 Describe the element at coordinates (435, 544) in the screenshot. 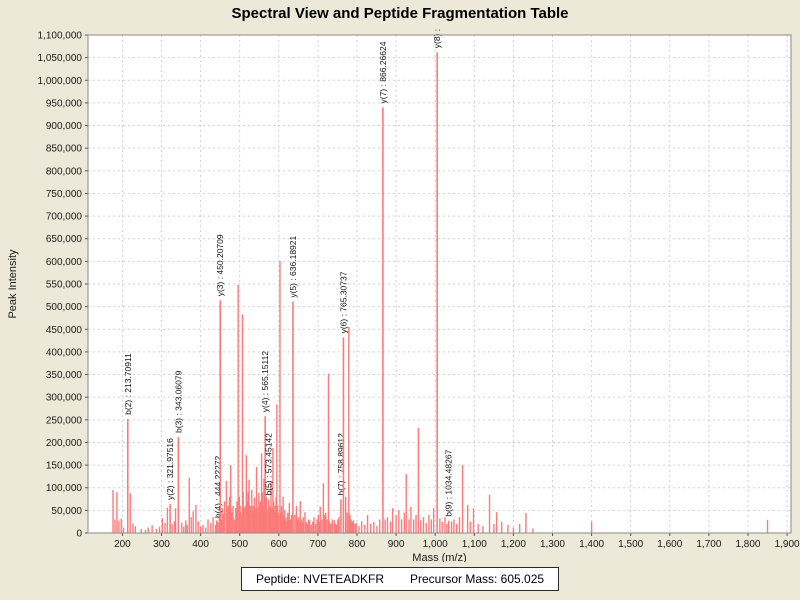

I see `x-tick-label: 1,000` at that location.